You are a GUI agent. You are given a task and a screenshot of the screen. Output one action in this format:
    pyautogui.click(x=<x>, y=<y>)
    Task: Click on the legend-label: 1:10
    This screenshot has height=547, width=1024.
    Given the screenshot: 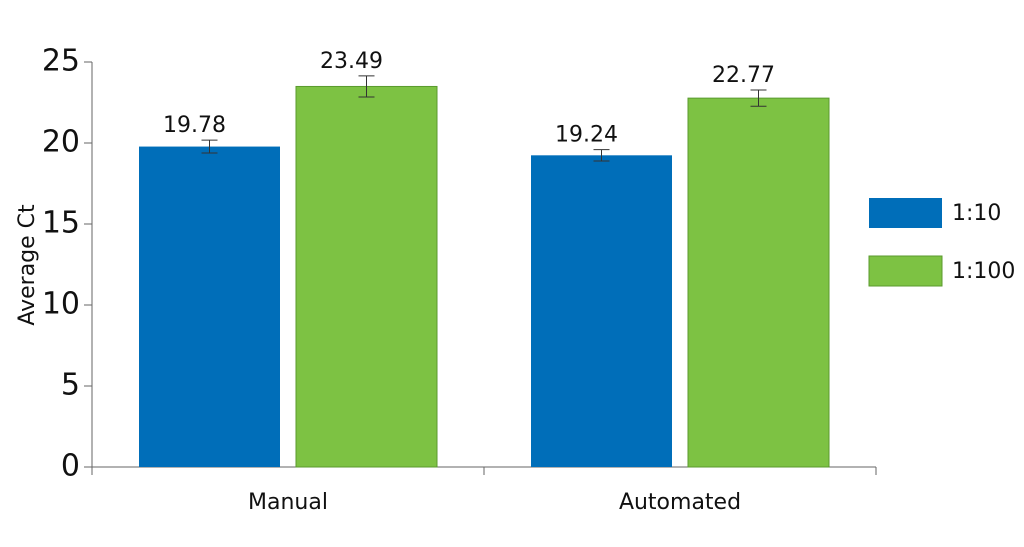 What is the action you would take?
    pyautogui.click(x=976, y=213)
    